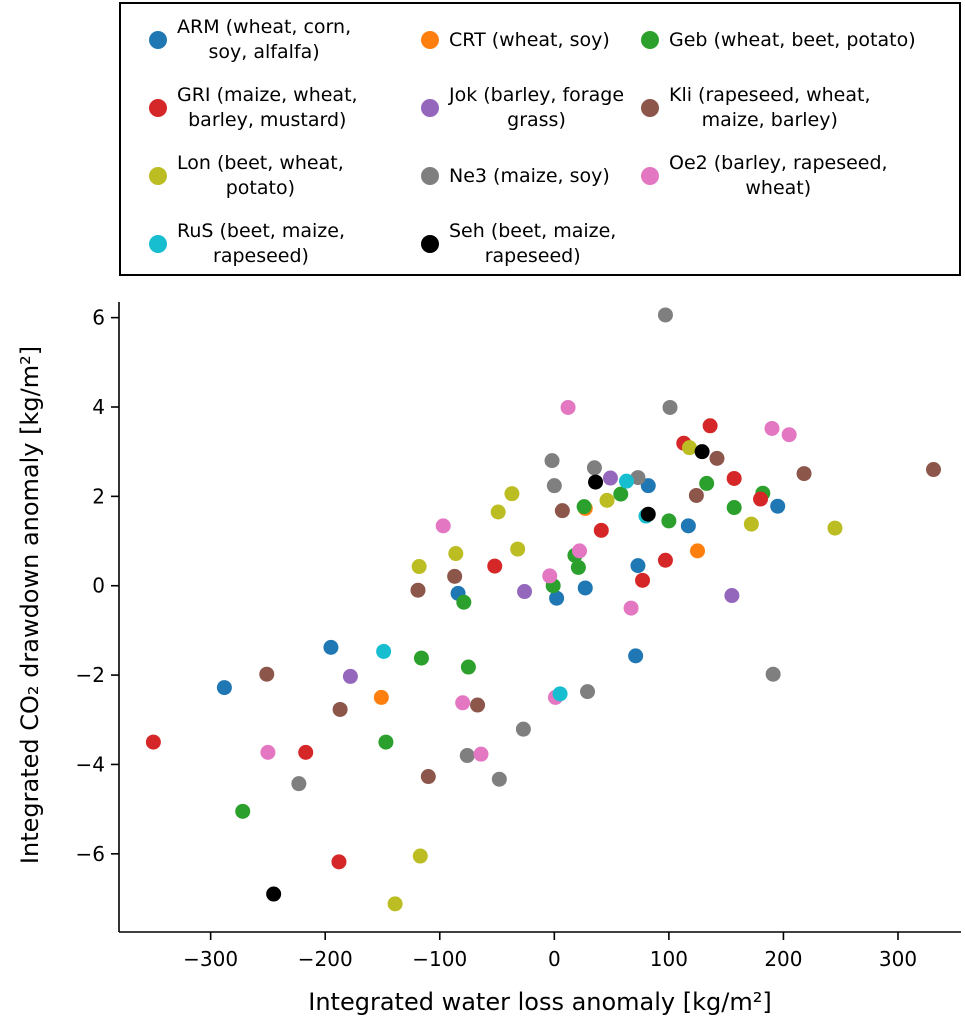 This screenshot has width=965, height=1024. I want to click on y-tick-label: 0, so click(98, 586).